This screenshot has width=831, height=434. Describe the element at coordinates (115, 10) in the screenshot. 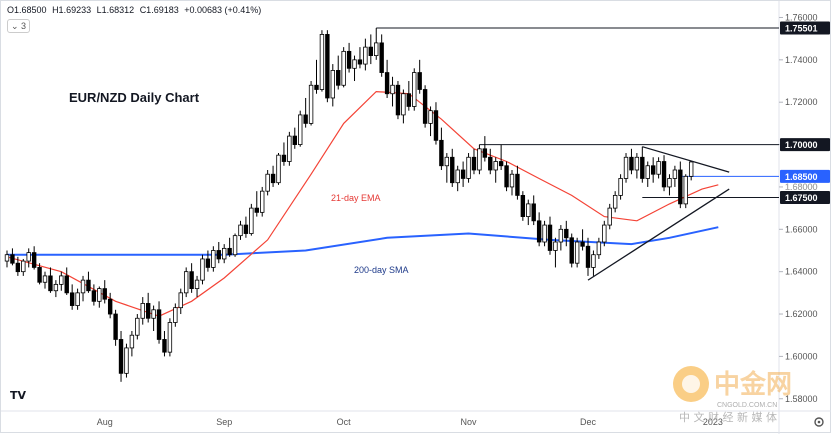

I see `ohlc-low: L1.68312` at that location.